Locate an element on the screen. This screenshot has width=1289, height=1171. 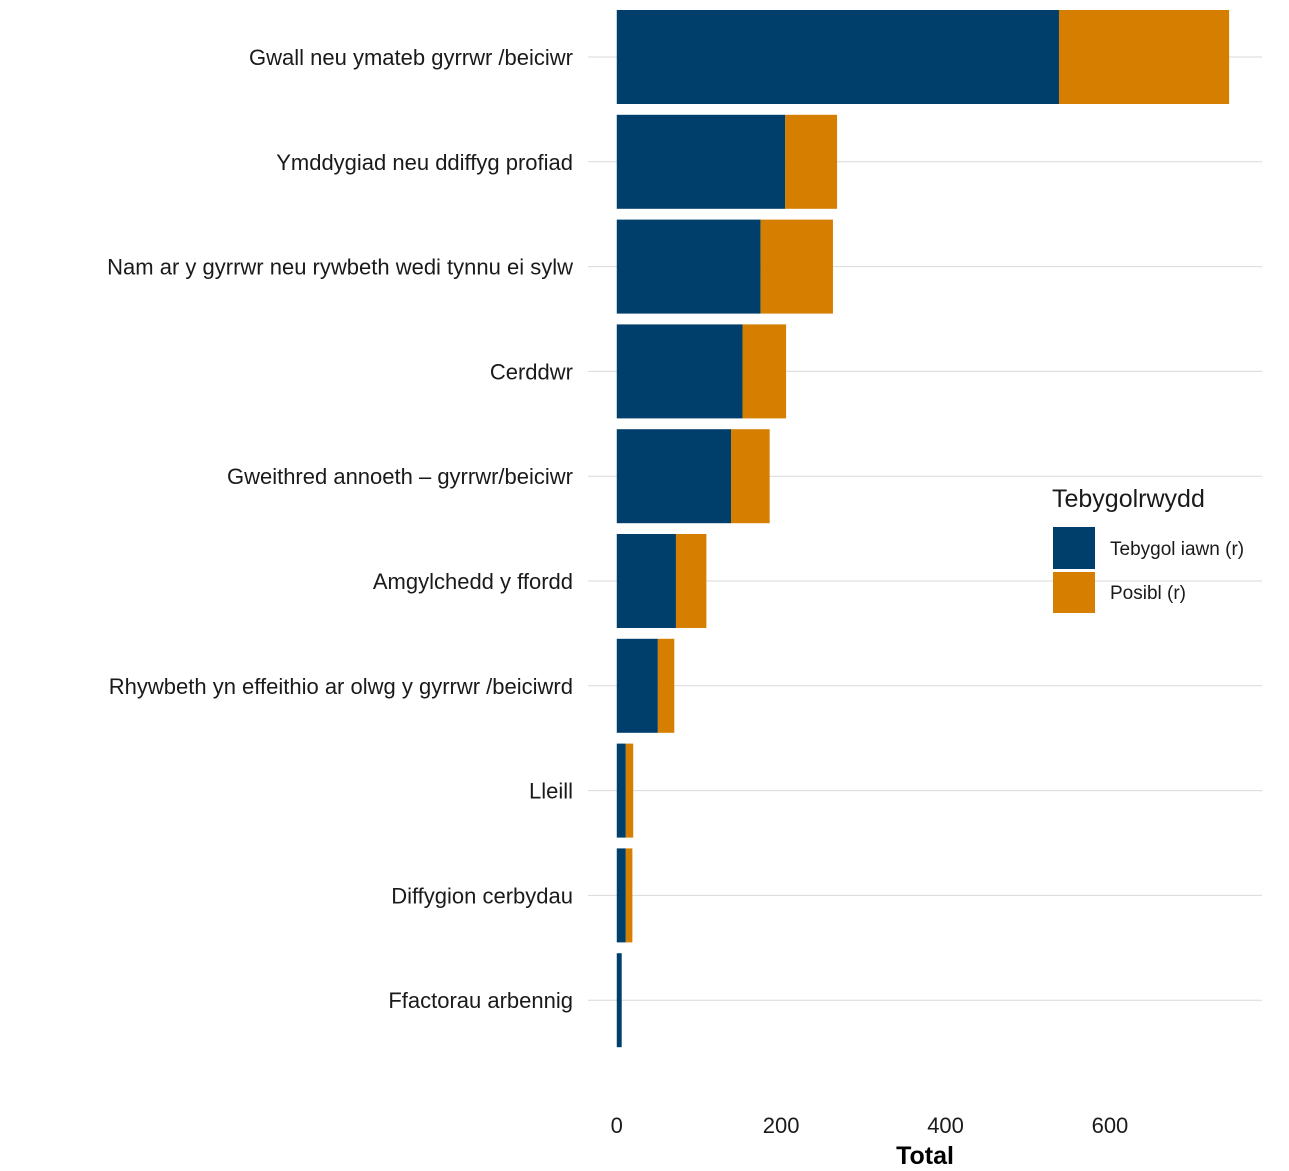
legend-swatch-posibl is located at coordinates (1074, 592).